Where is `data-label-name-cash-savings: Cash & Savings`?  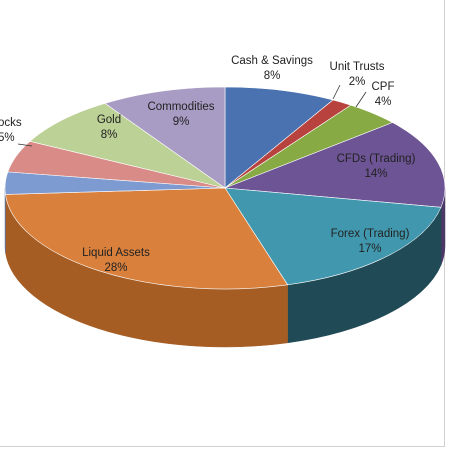
data-label-name-cash-savings: Cash & Savings is located at coordinates (272, 61).